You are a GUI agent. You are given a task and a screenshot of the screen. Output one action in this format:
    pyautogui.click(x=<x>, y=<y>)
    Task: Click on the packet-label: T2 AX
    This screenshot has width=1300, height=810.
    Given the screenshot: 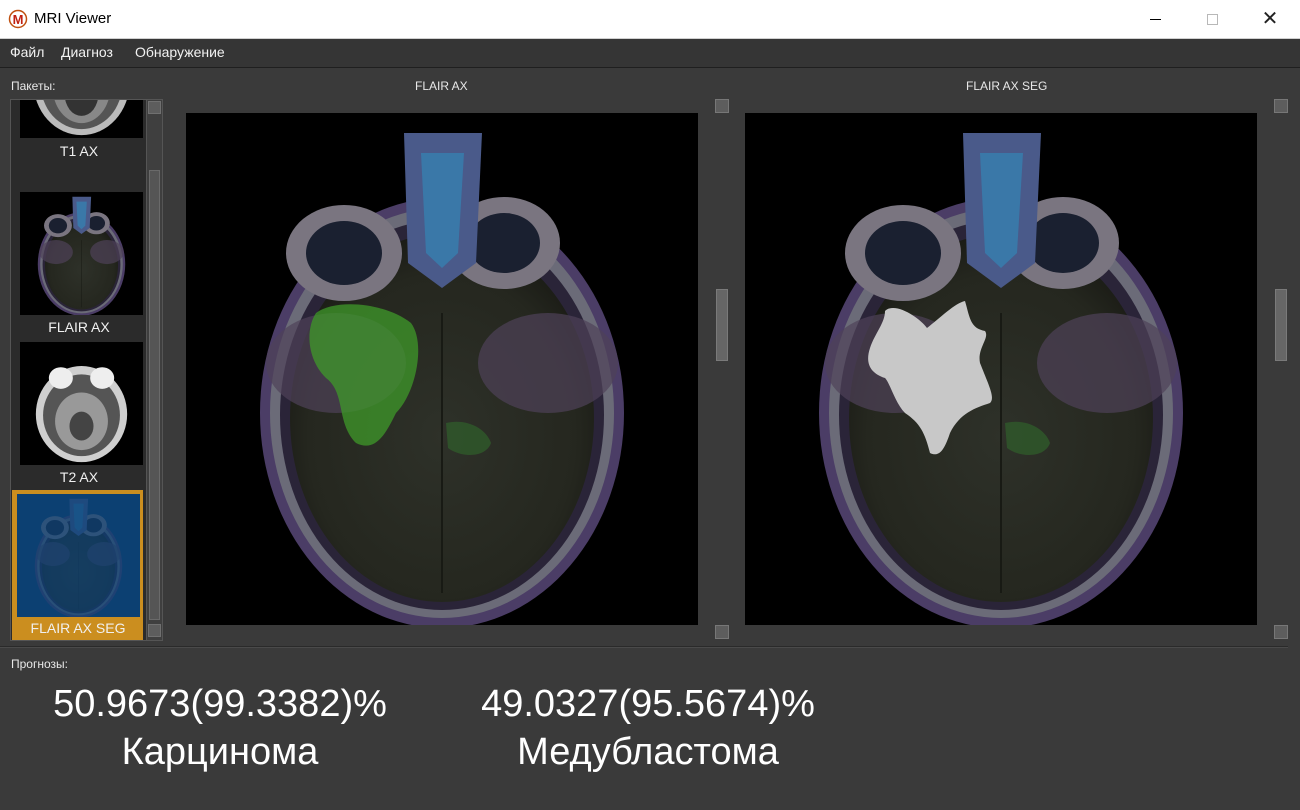 What is the action you would take?
    pyautogui.click(x=79, y=477)
    